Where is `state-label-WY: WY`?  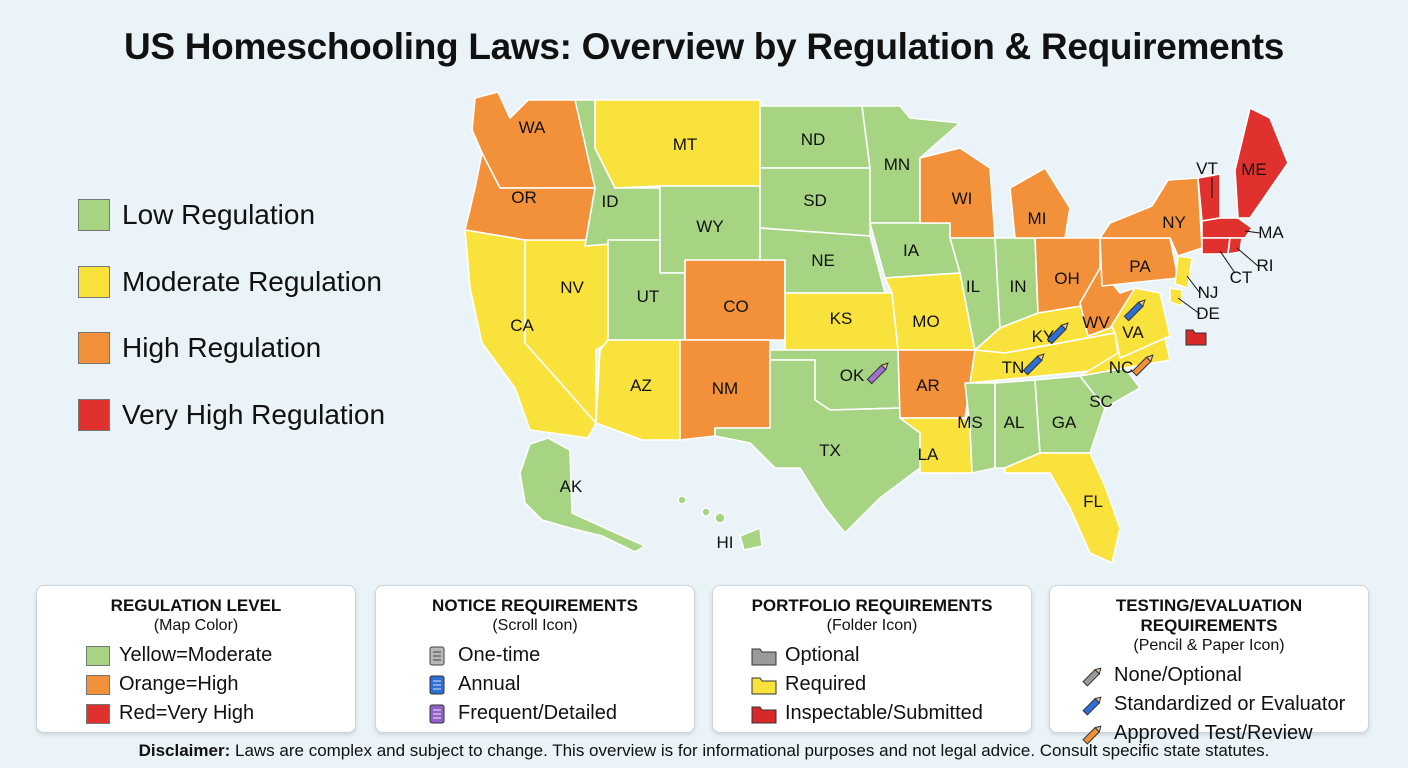 state-label-WY: WY is located at coordinates (709, 226).